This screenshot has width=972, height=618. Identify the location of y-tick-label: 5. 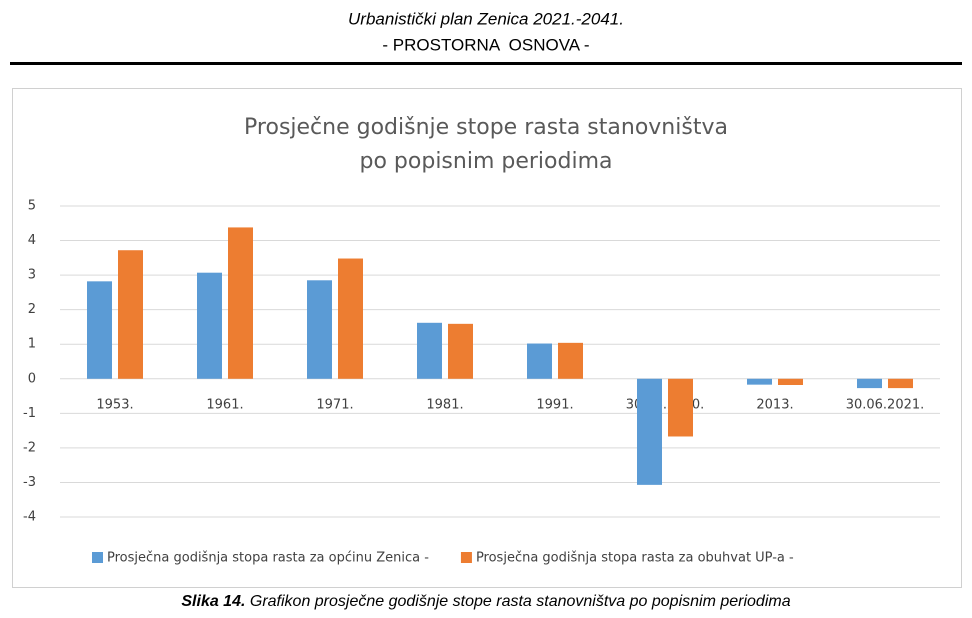
(32, 206).